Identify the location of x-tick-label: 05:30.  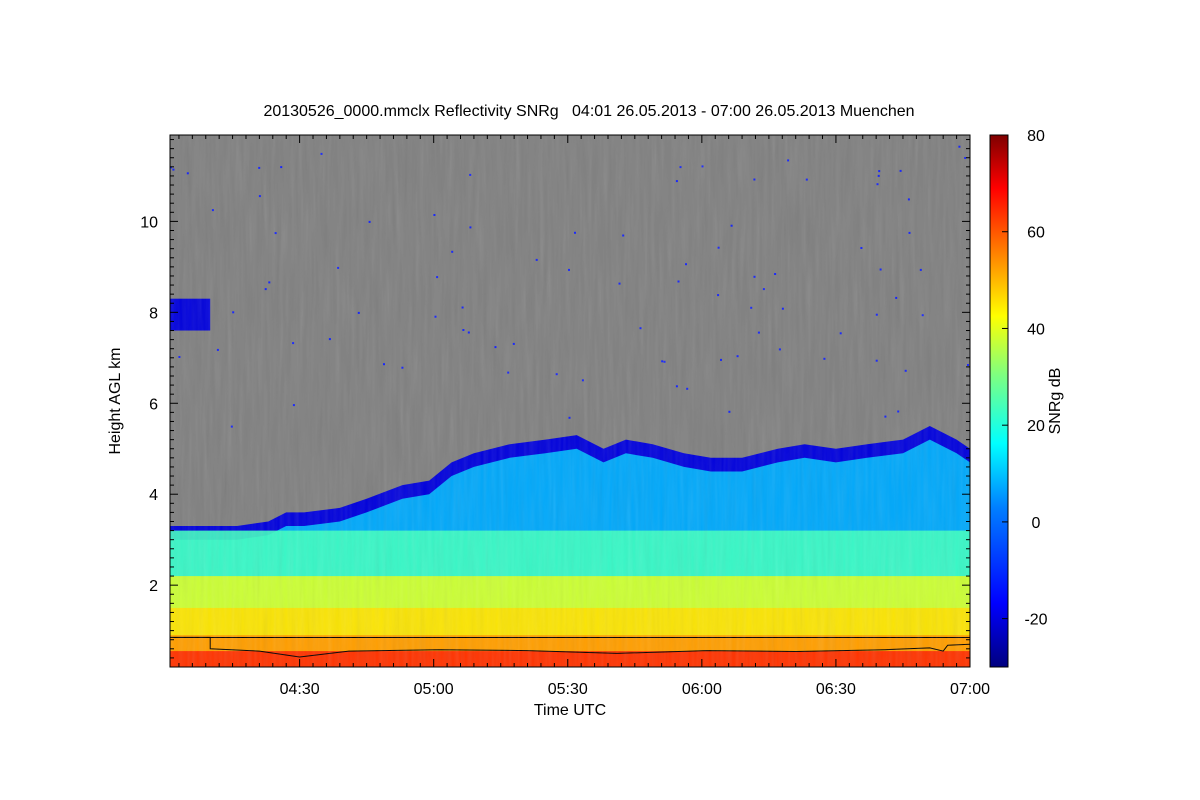
(568, 689).